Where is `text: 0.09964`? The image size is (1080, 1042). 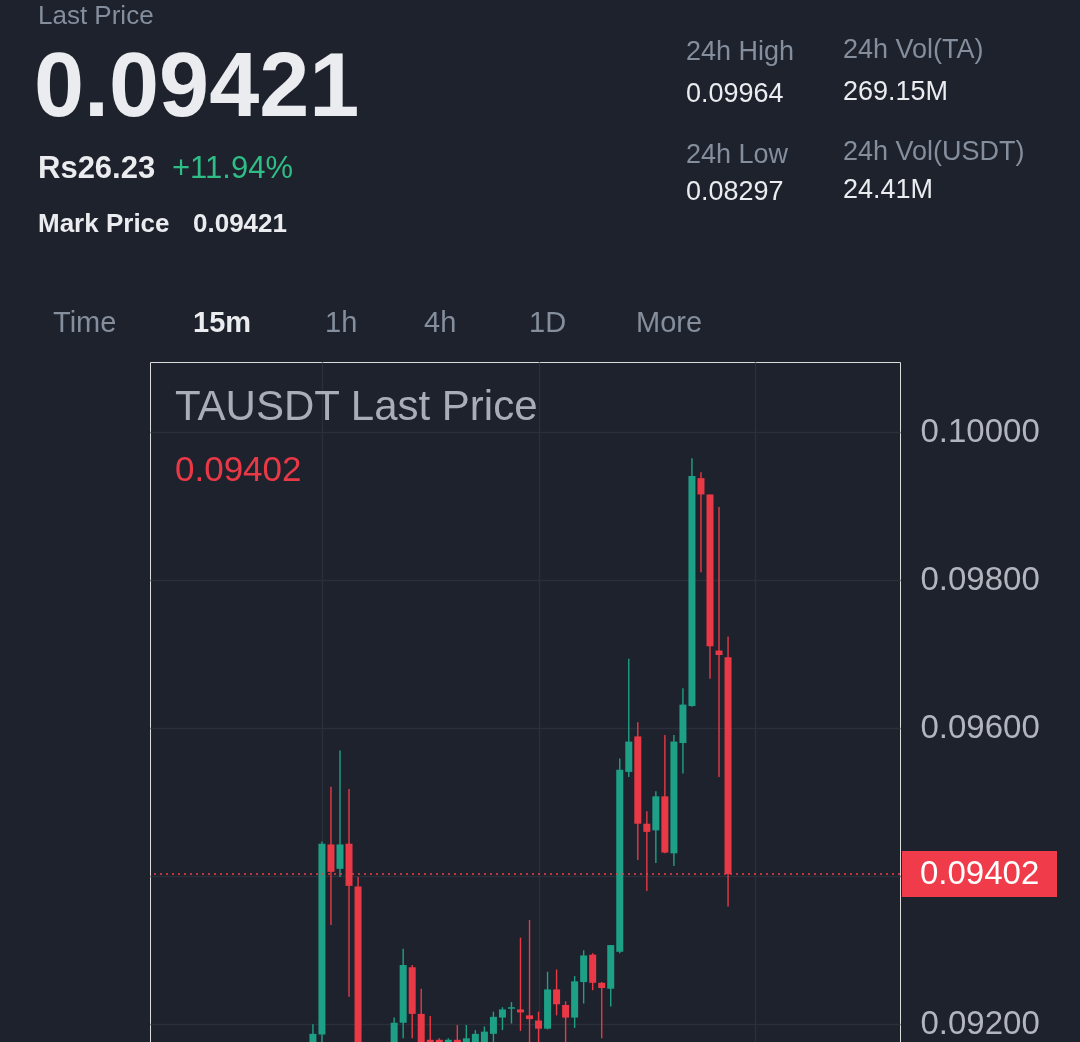 text: 0.09964 is located at coordinates (735, 93).